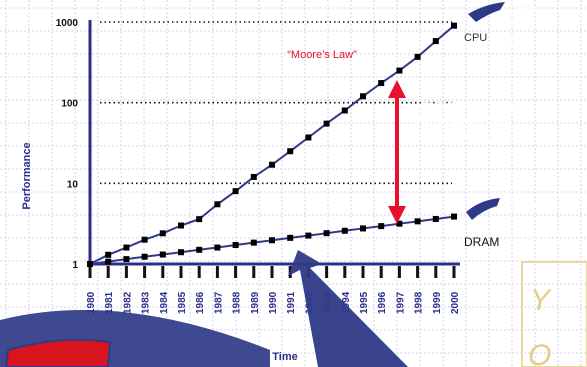 Image resolution: width=587 pixels, height=367 pixels. I want to click on point-dram-2000, so click(454, 216).